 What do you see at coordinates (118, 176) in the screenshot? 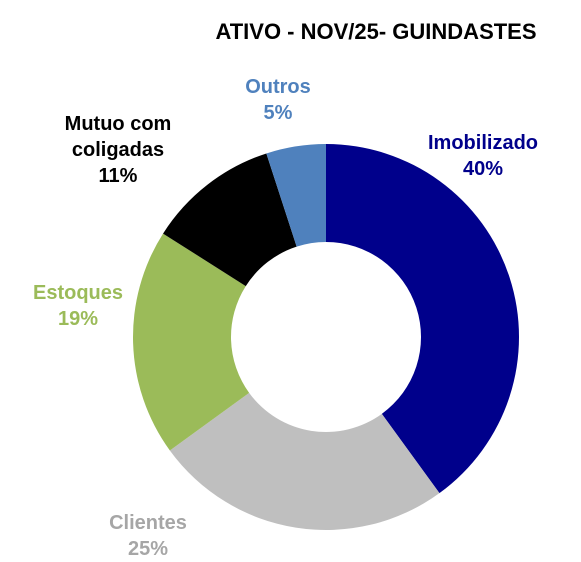
I see `value-label: 11%` at bounding box center [118, 176].